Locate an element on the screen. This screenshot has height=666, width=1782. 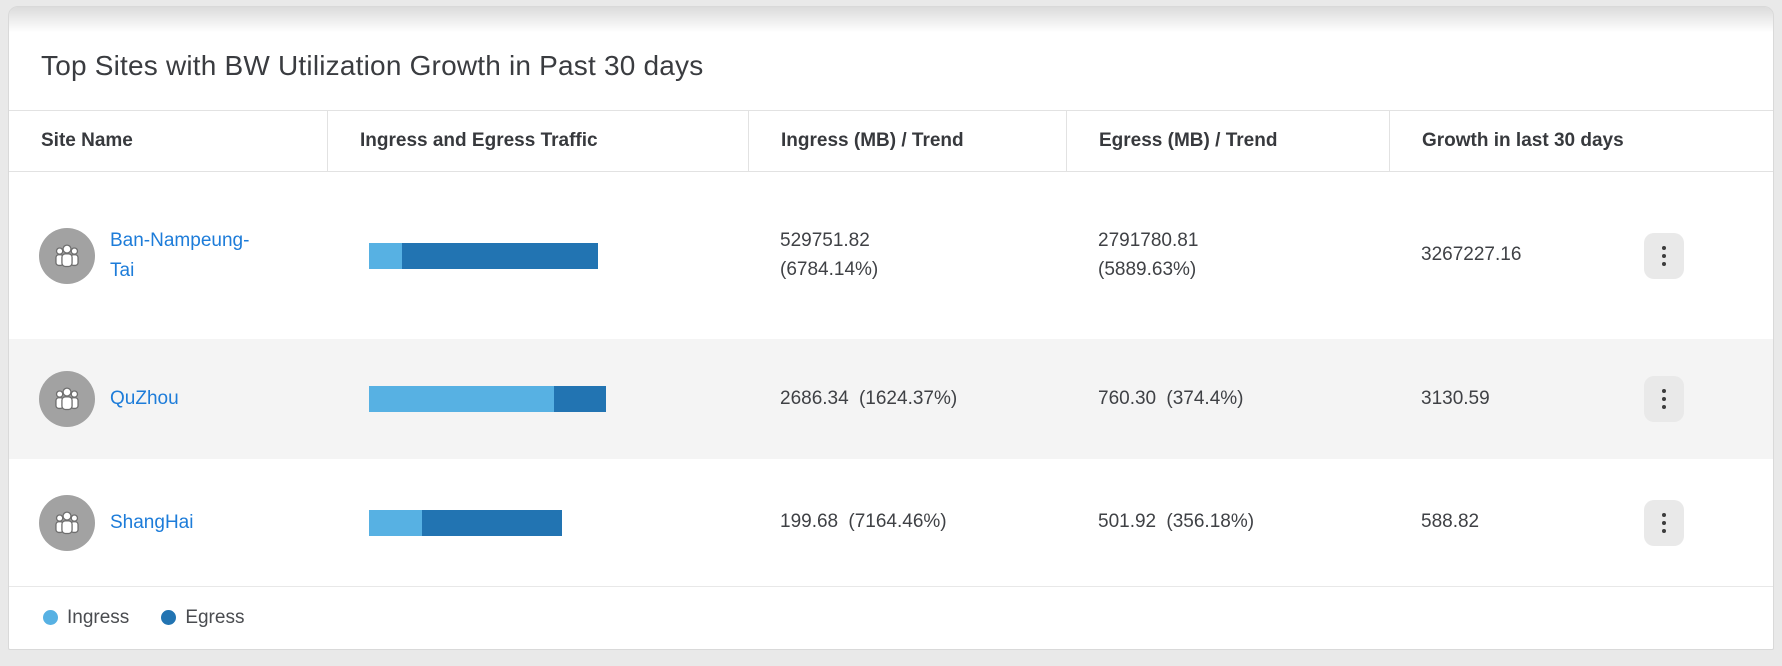
col-header-ingress: Ingress (MB) / Trend is located at coordinates (907, 141).